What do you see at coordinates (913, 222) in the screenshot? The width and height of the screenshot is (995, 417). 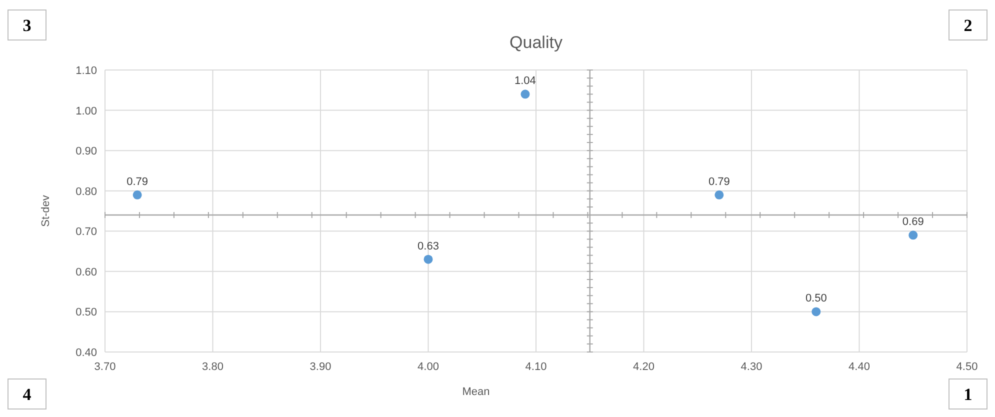 I see `data-label: 0.69` at bounding box center [913, 222].